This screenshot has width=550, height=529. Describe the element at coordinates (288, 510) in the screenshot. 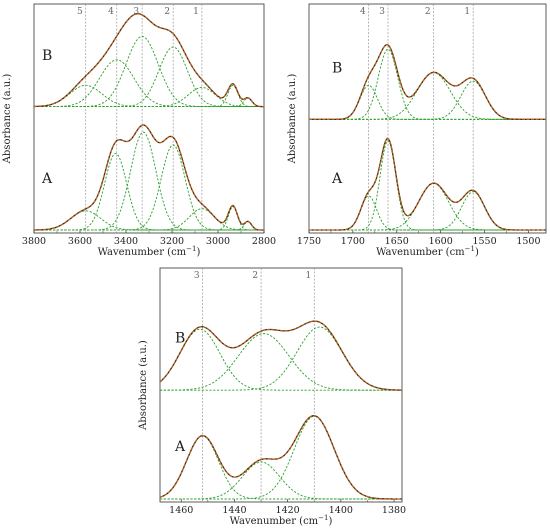

I see `x-tick-label: 1420` at that location.